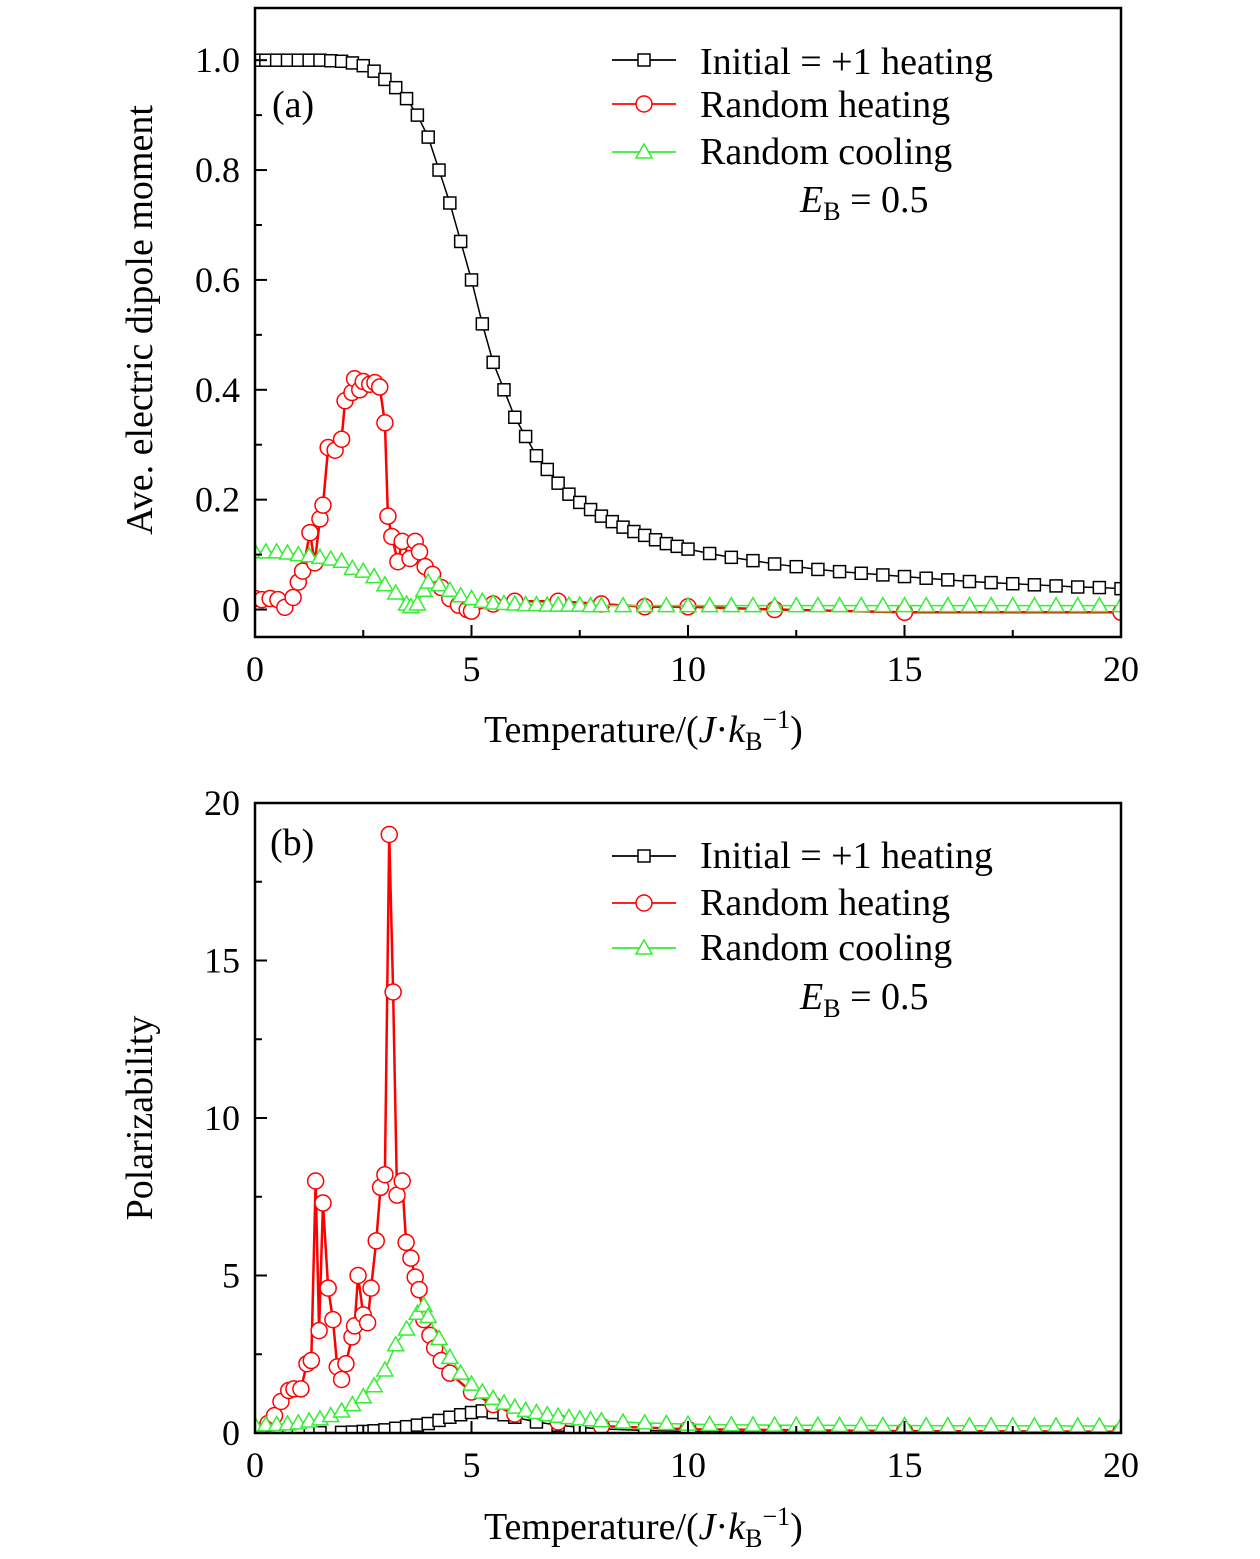 This screenshot has height=1559, width=1260. What do you see at coordinates (846, 62) in the screenshot?
I see `legend-label-a-0: Initial = +1 heating` at bounding box center [846, 62].